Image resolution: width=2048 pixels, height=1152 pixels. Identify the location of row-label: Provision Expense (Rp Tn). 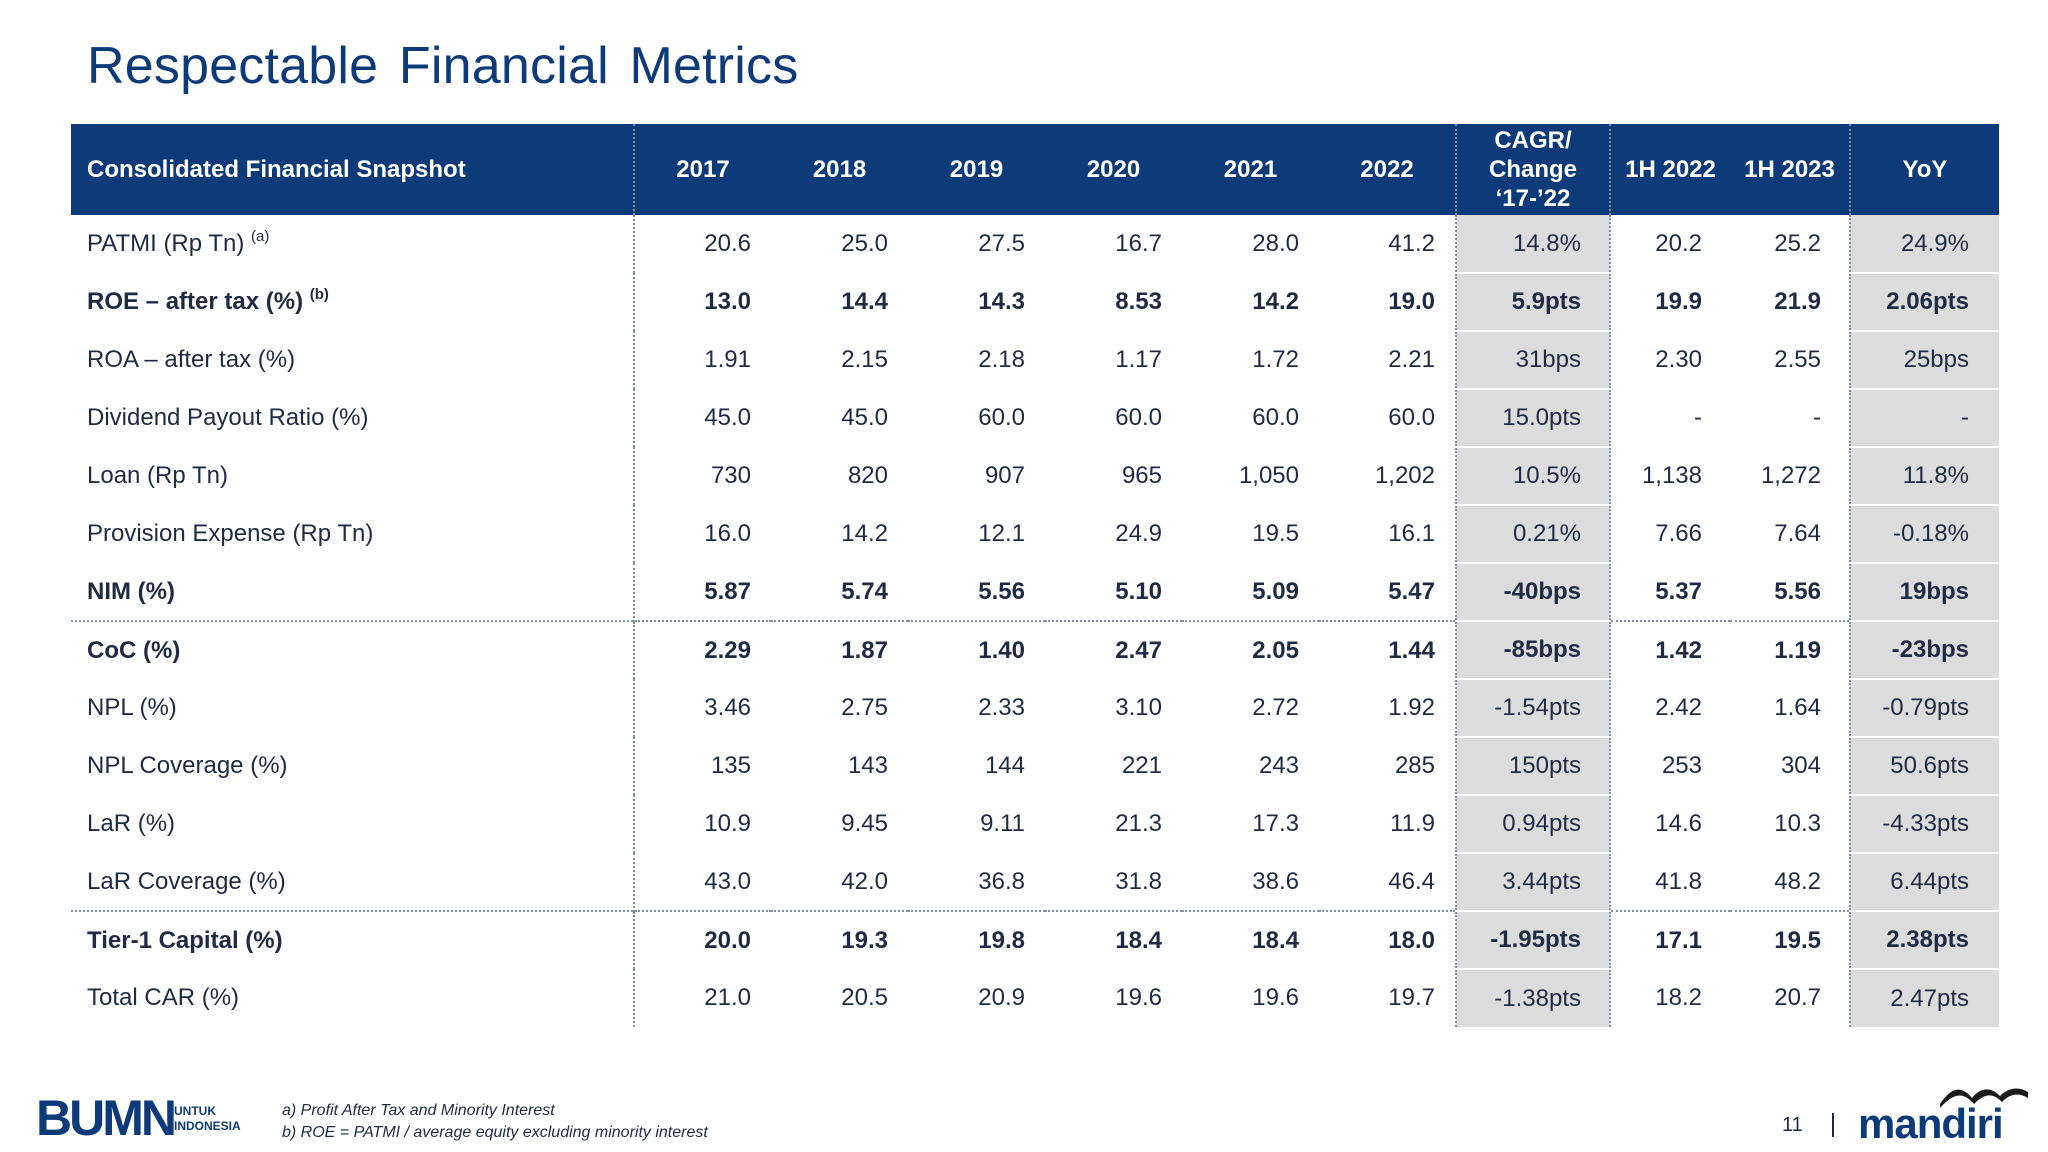
(353, 534).